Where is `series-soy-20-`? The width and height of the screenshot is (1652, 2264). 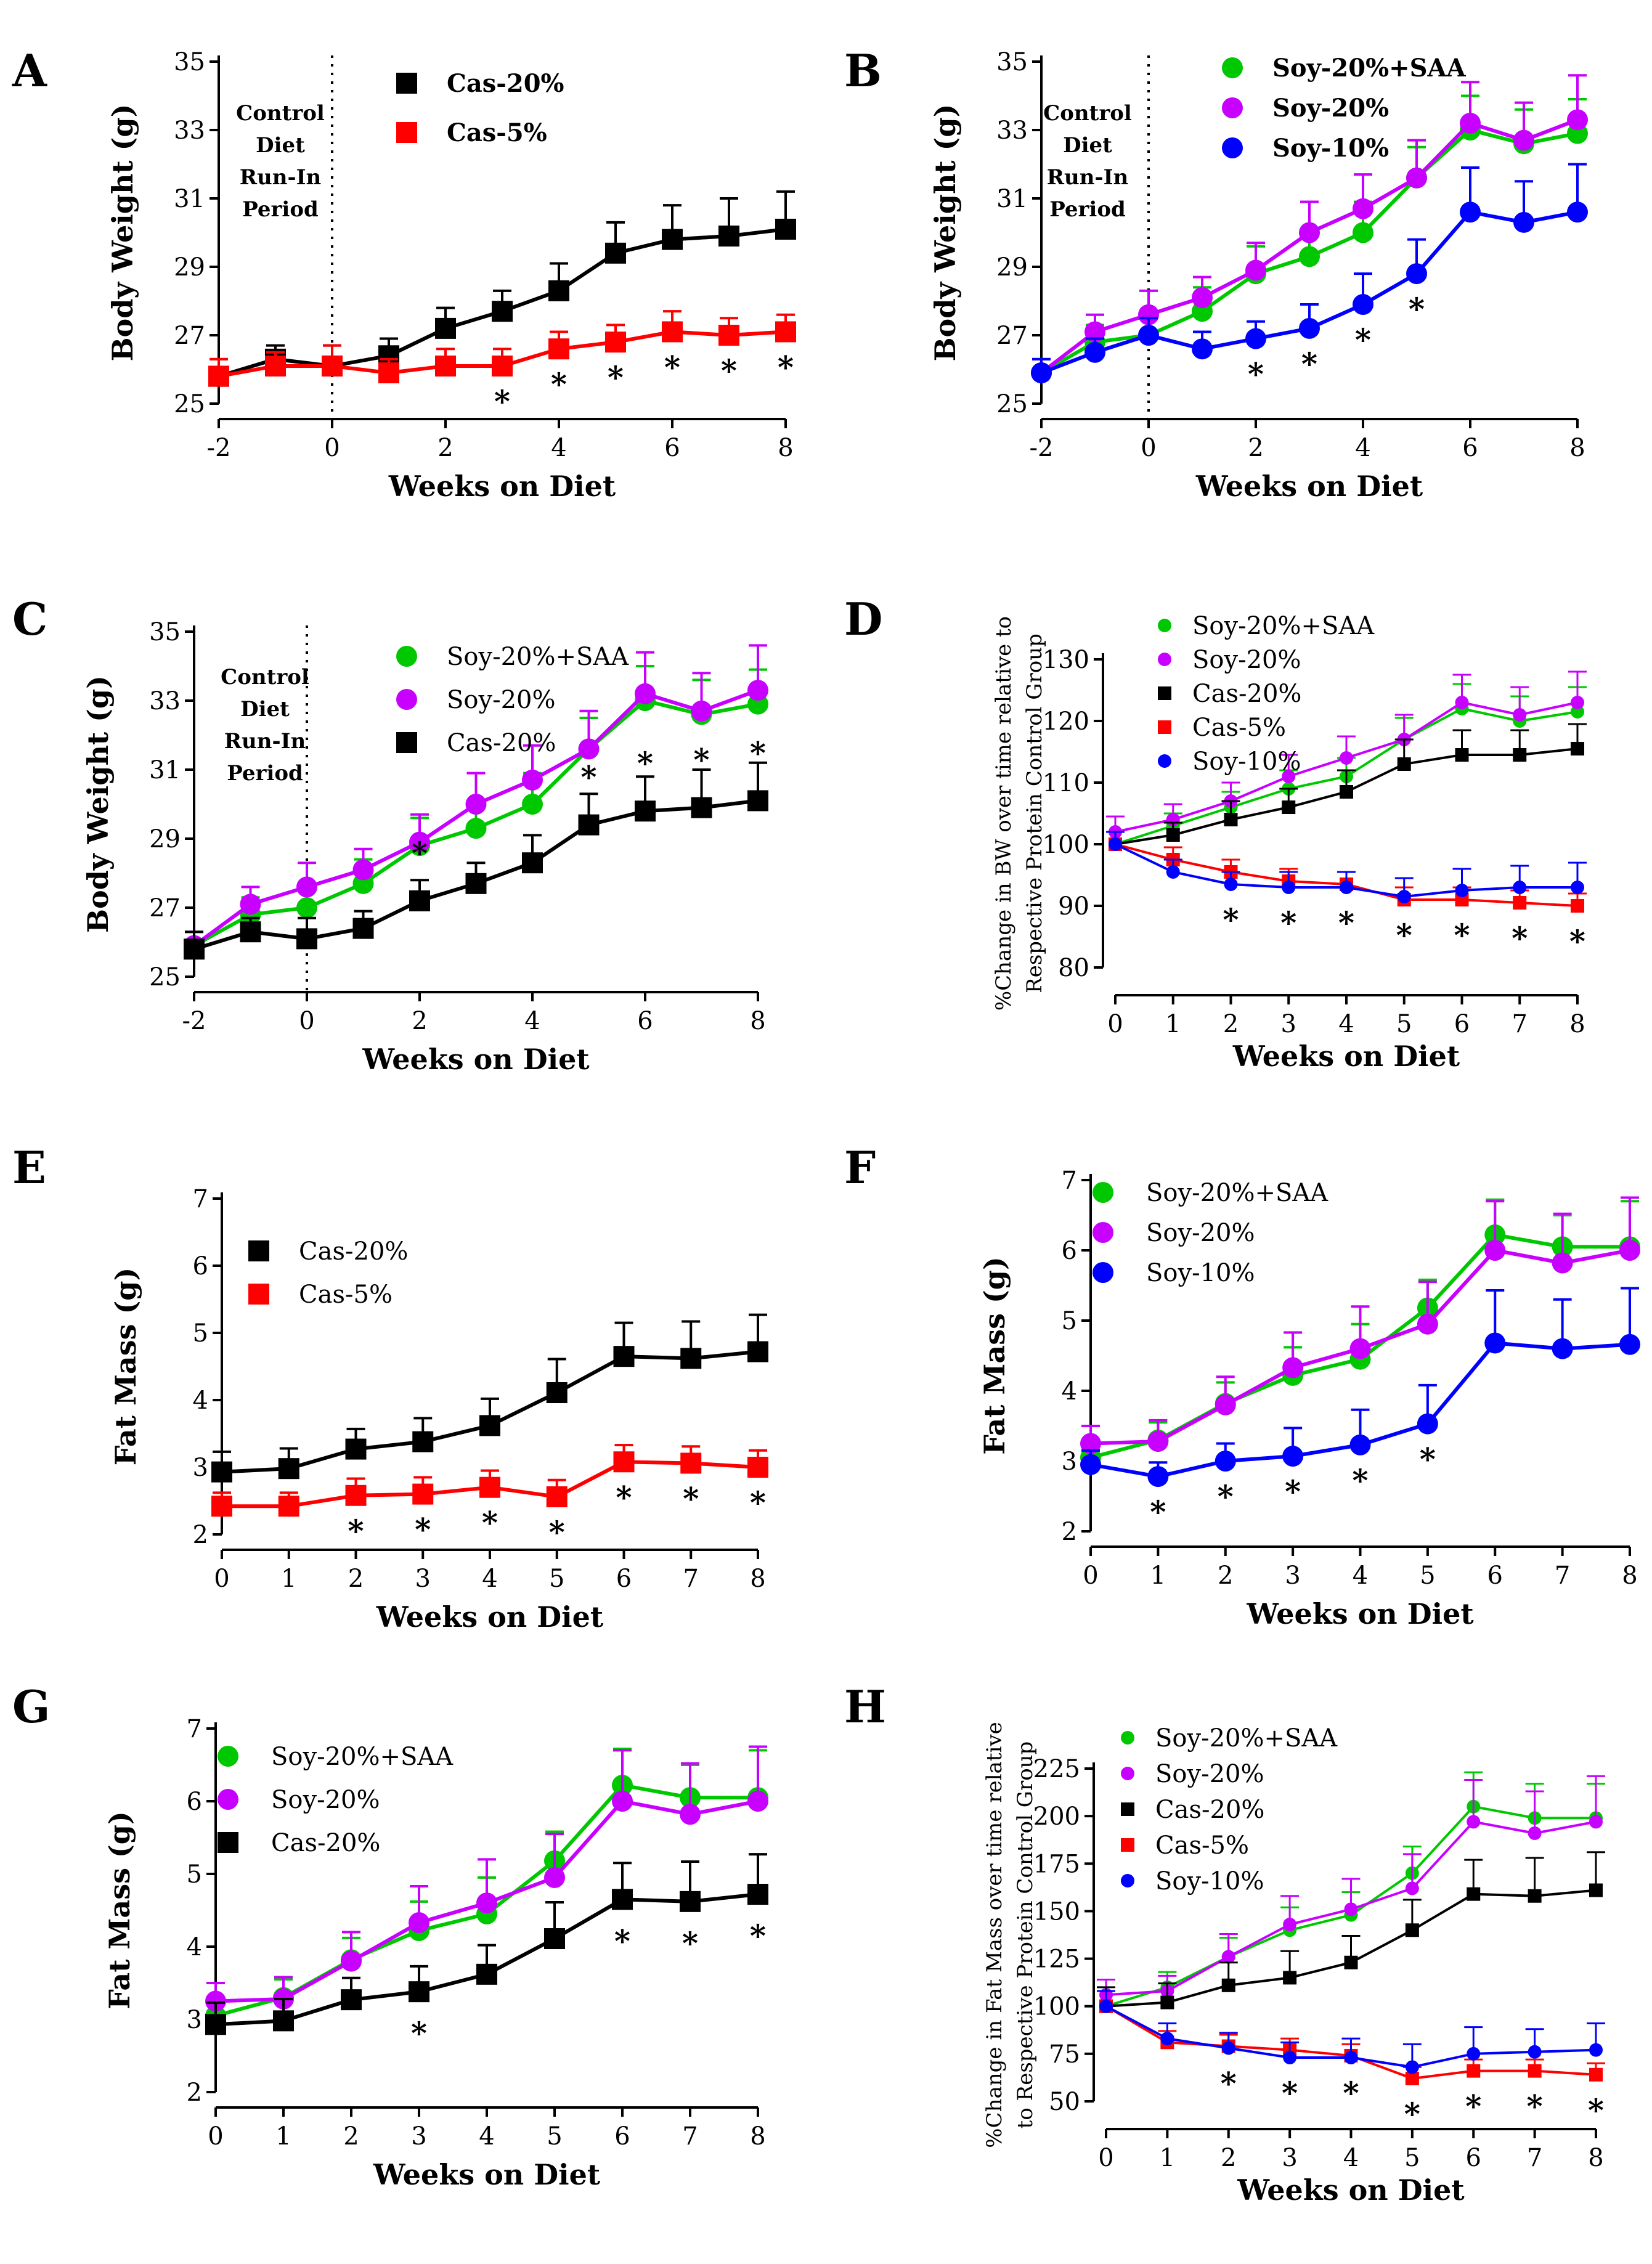 series-soy-20- is located at coordinates (1309, 229).